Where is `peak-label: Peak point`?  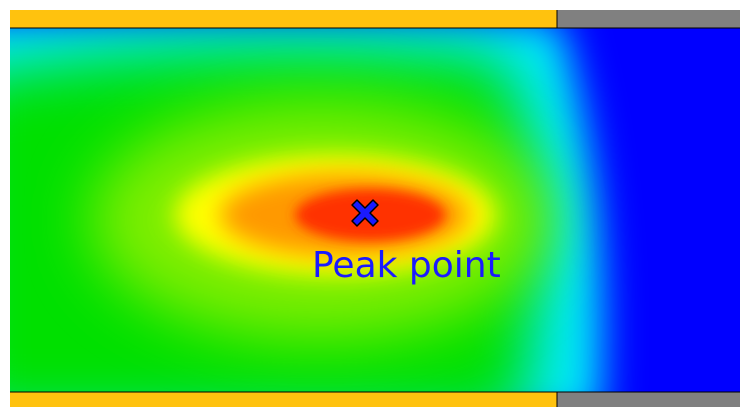
peak-label: Peak point is located at coordinates (406, 265).